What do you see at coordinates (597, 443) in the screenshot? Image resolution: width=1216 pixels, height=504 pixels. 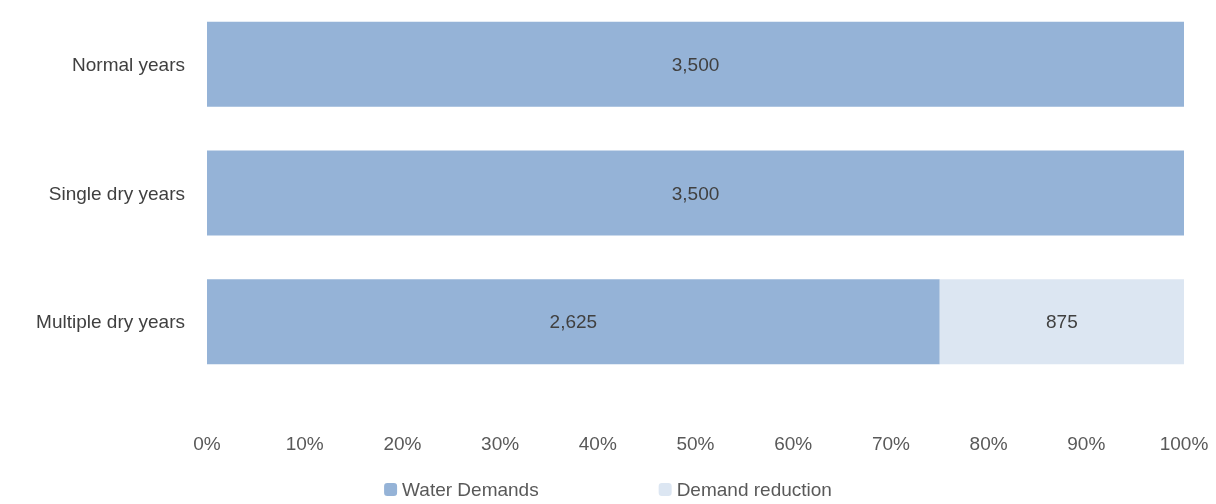 I see `x2-tick-label: 40%` at bounding box center [597, 443].